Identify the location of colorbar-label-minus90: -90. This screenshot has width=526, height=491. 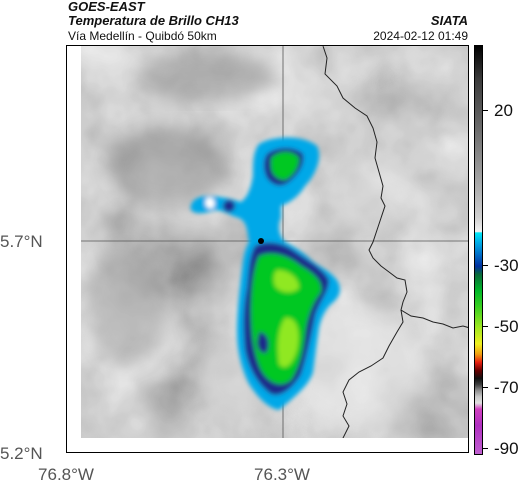
(506, 448).